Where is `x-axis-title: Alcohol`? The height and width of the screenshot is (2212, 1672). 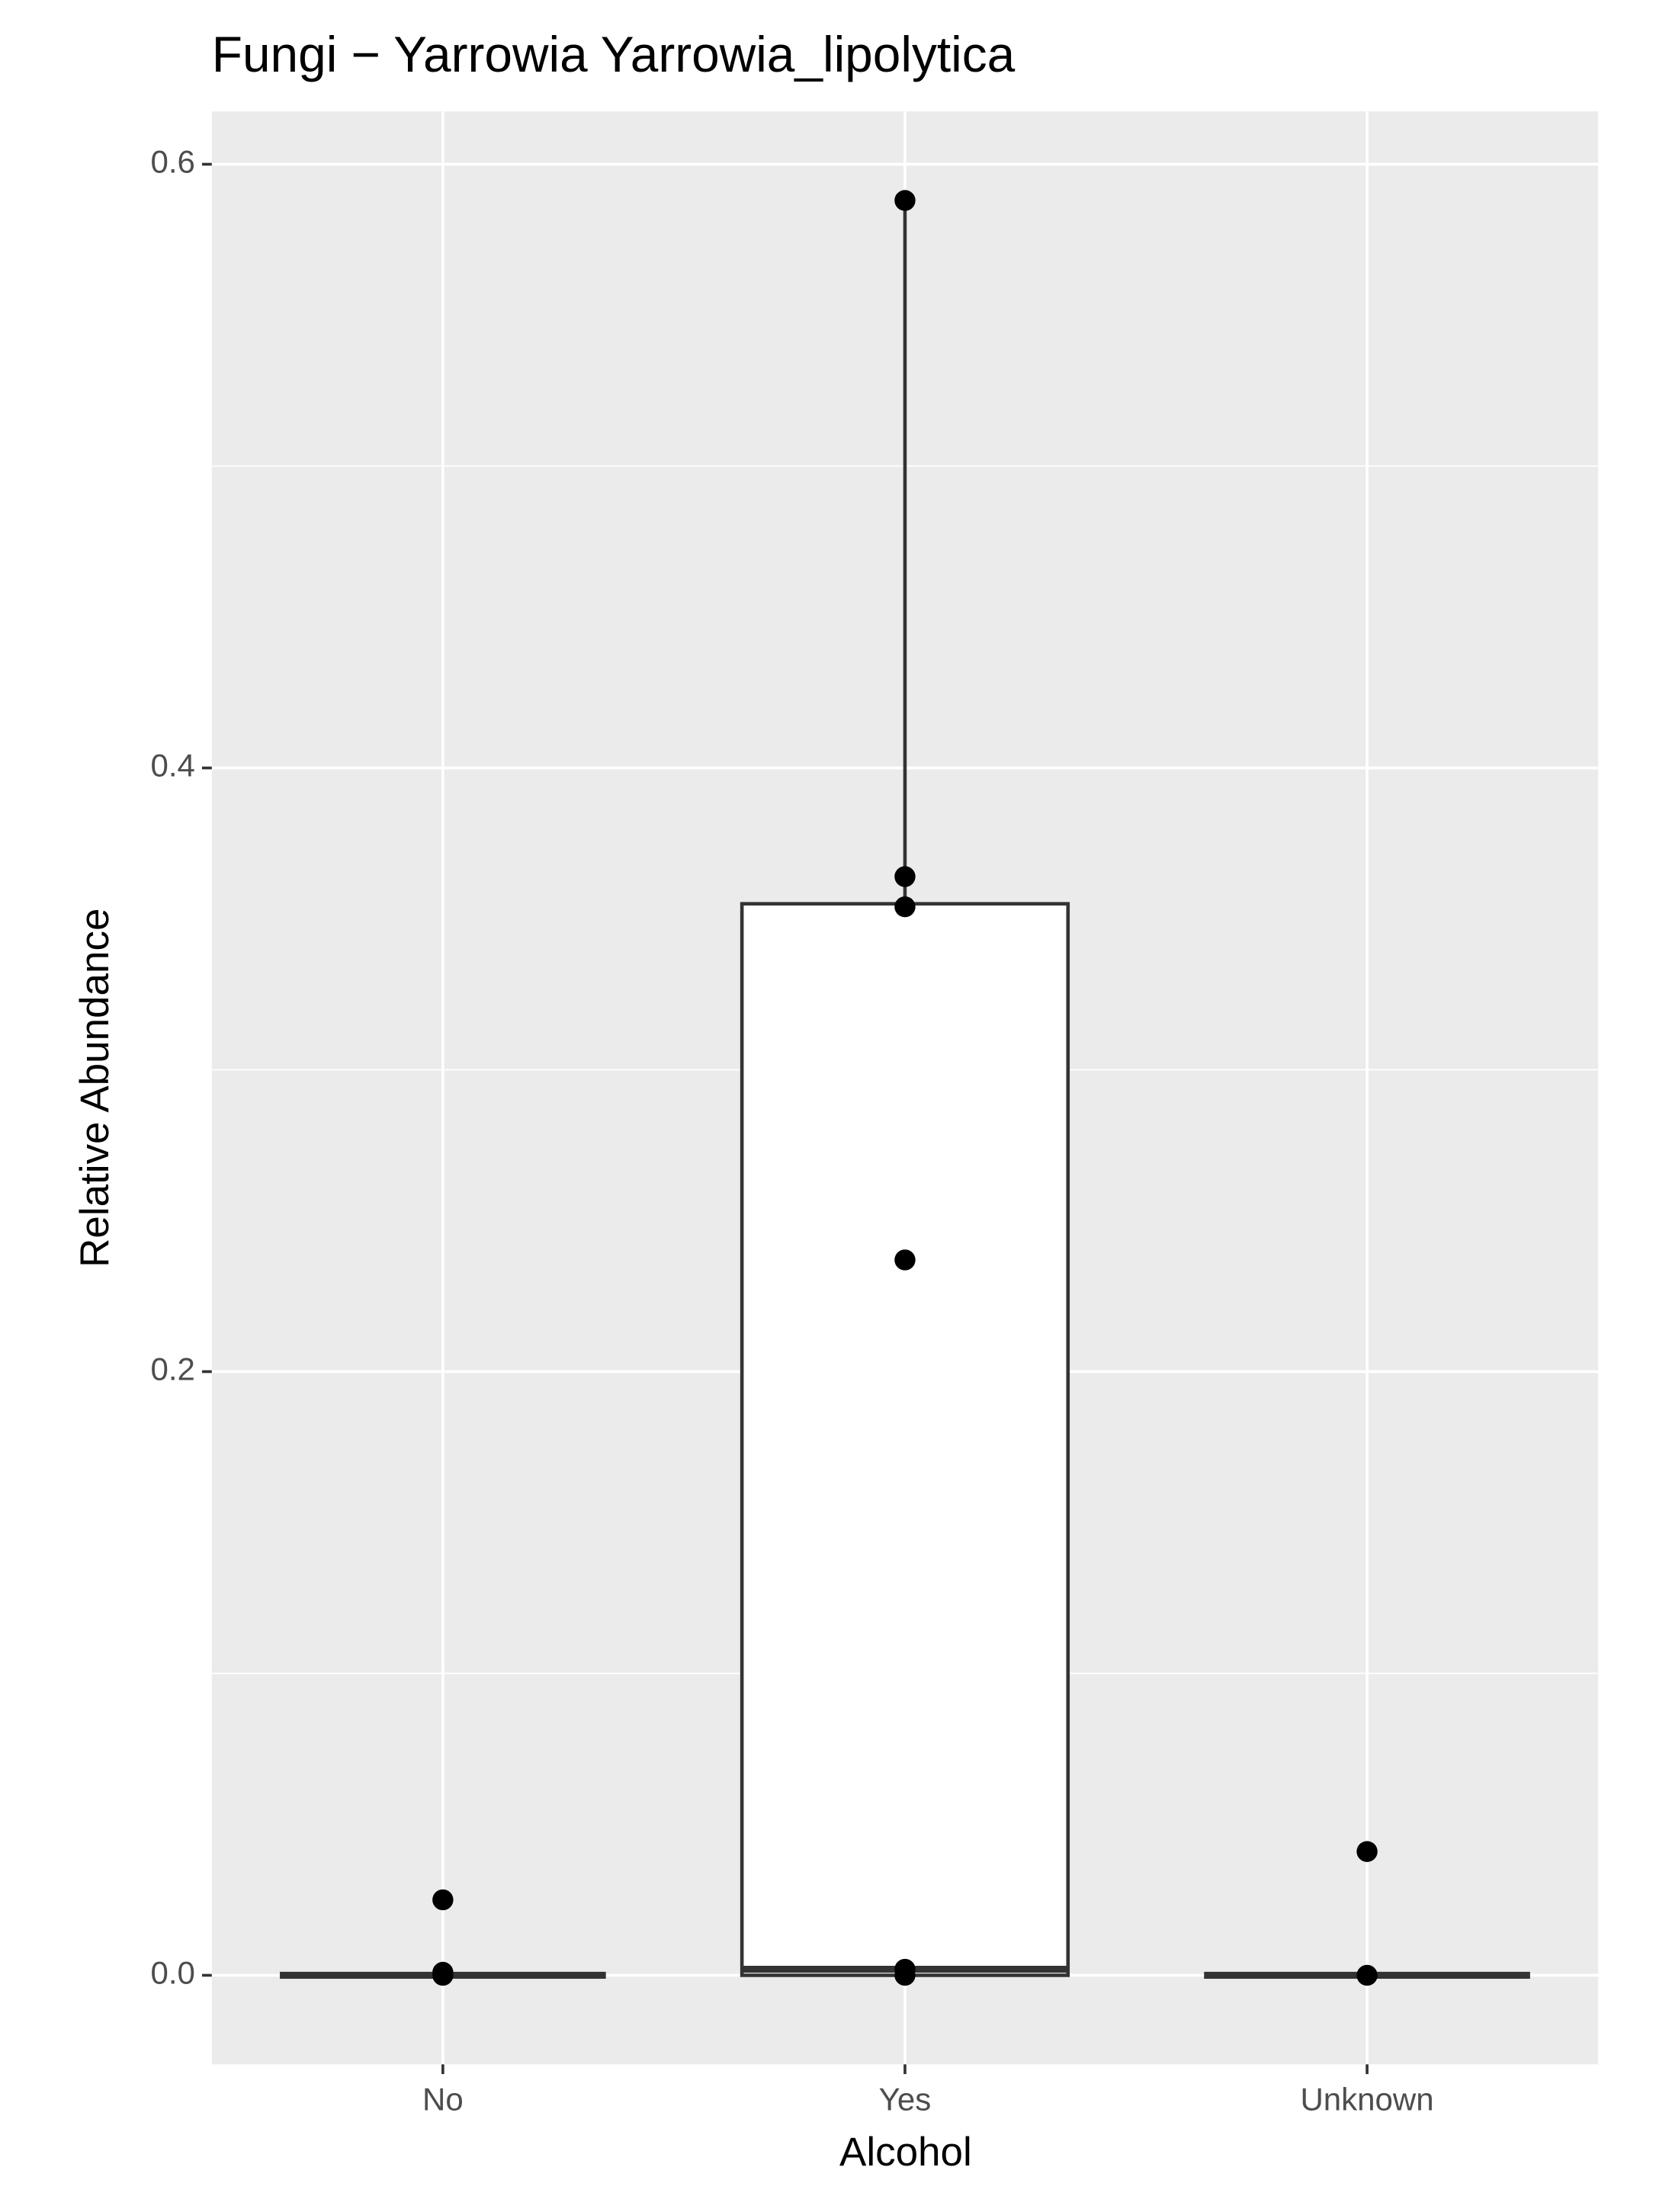
x-axis-title: Alcohol is located at coordinates (905, 2152).